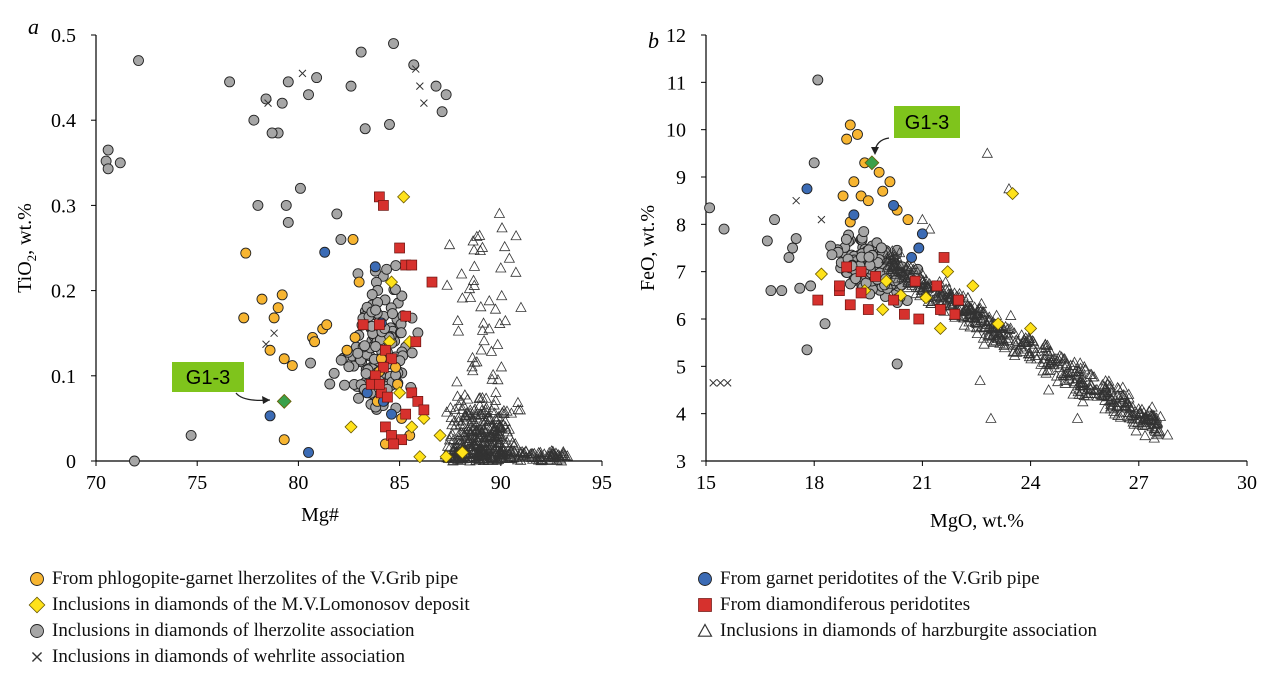 The image size is (1282, 690). Describe the element at coordinates (705, 630) in the screenshot. I see `triangle-icon-shape` at that location.